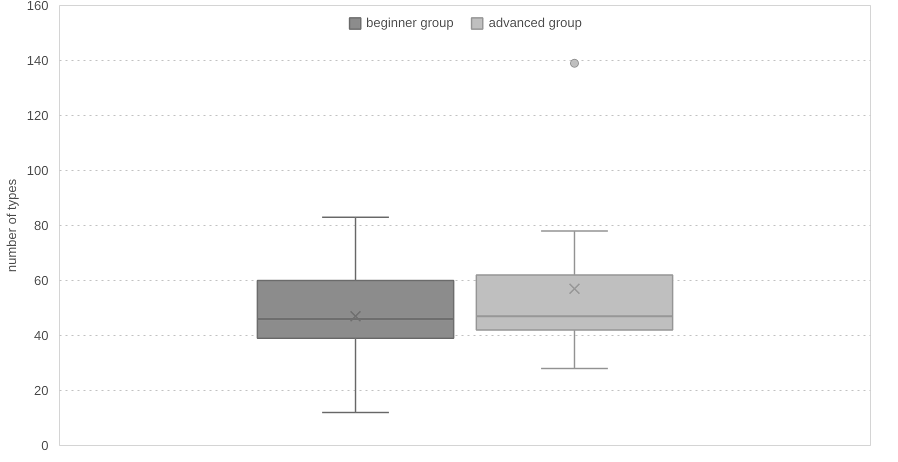  I want to click on y-tick-label: 120, so click(37, 115).